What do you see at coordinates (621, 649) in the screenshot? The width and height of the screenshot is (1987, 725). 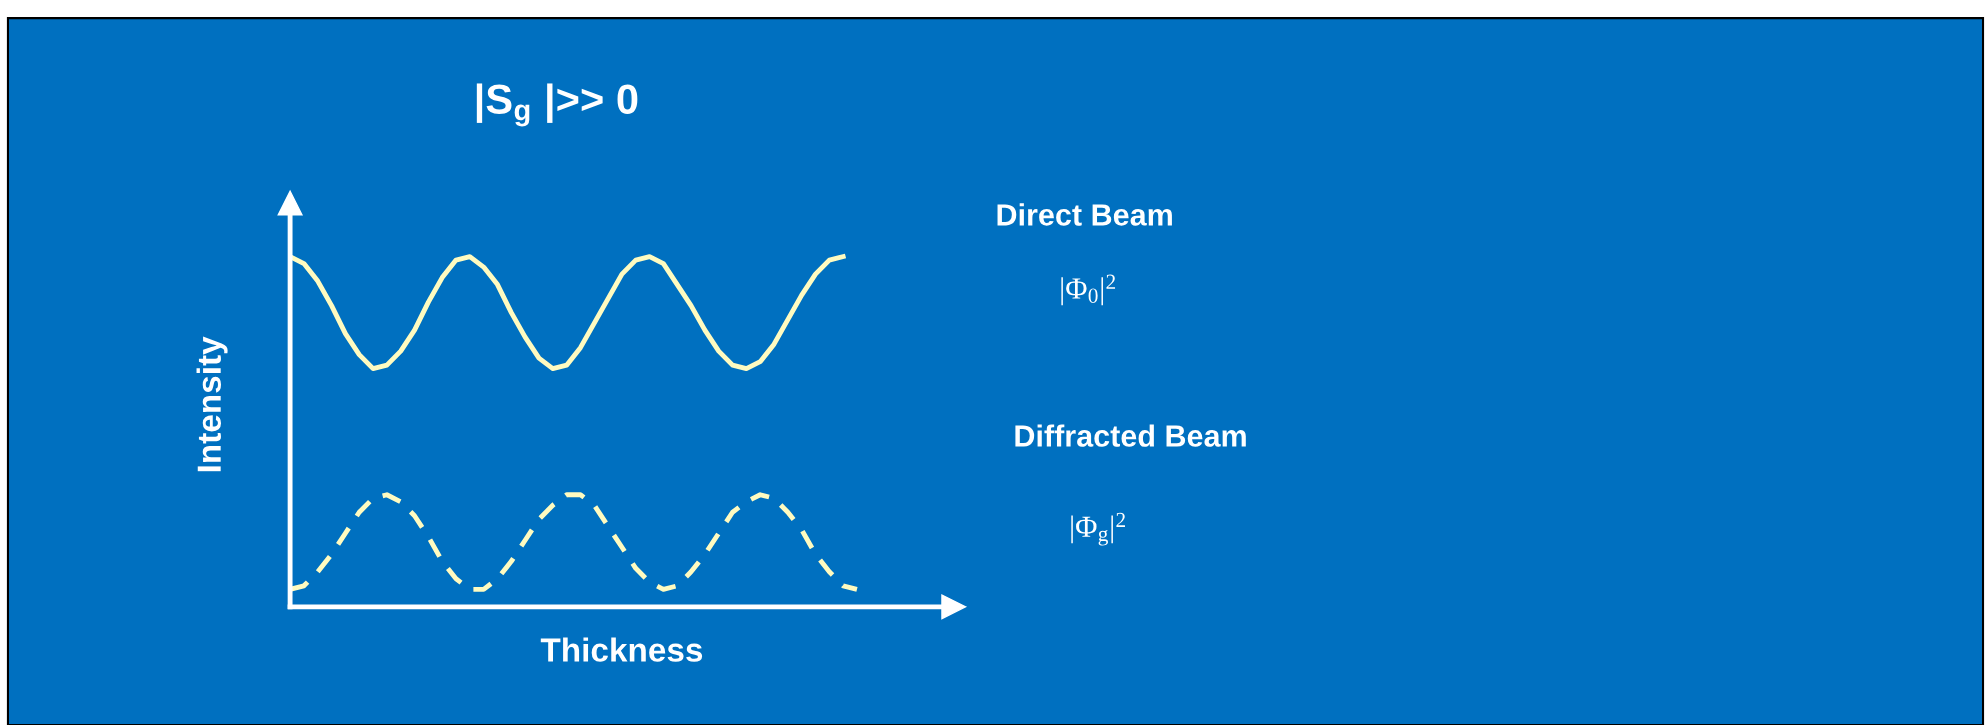 I see `x-axis-title: Thickness` at bounding box center [621, 649].